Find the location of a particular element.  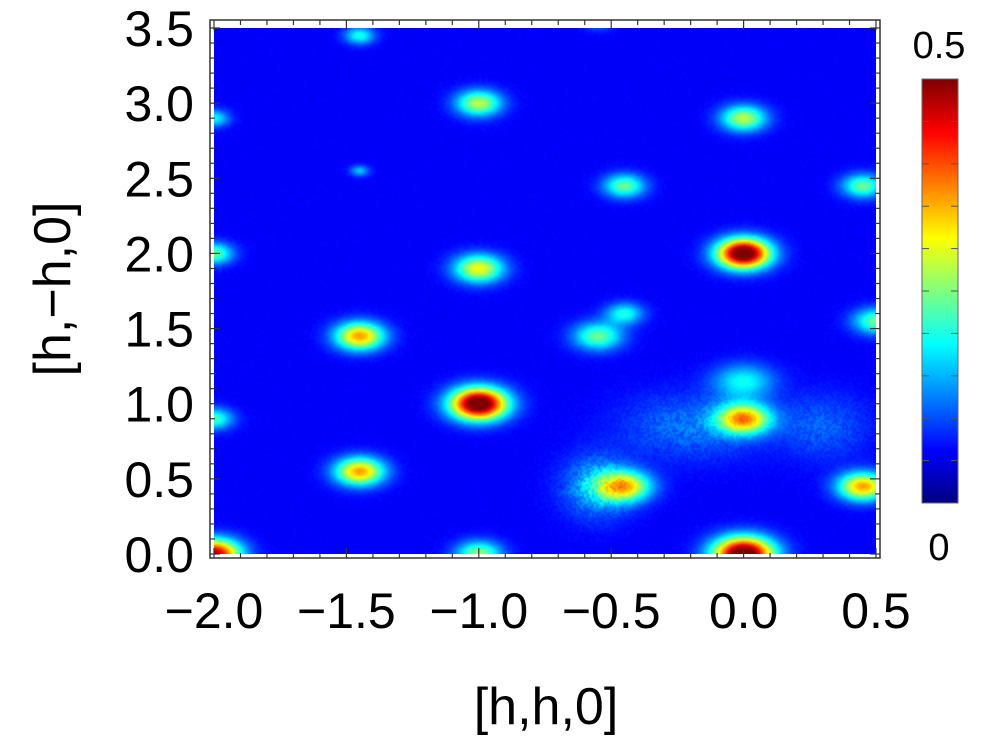

colorbar-max-label: 0.5 is located at coordinates (939, 46).